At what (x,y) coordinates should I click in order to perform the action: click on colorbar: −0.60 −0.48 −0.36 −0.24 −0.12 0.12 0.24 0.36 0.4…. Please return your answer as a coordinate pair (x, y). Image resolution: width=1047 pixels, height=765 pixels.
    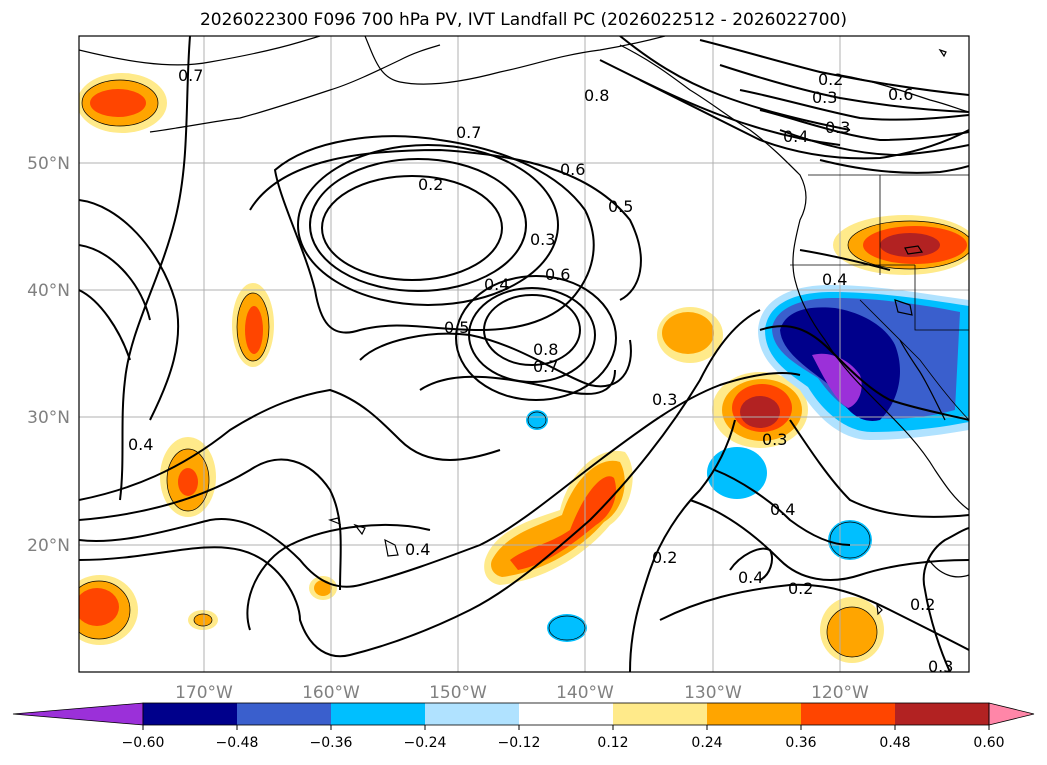
    Looking at the image, I should click on (523, 726).